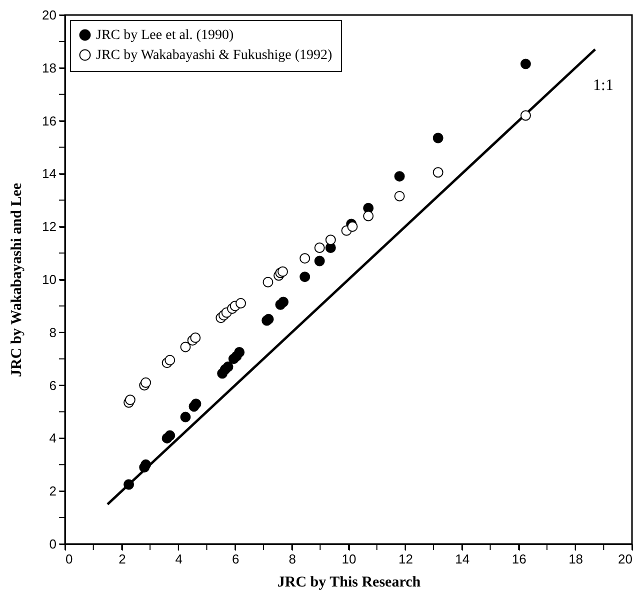  Describe the element at coordinates (603, 85) in the screenshot. I see `annotation: 1:1` at that location.